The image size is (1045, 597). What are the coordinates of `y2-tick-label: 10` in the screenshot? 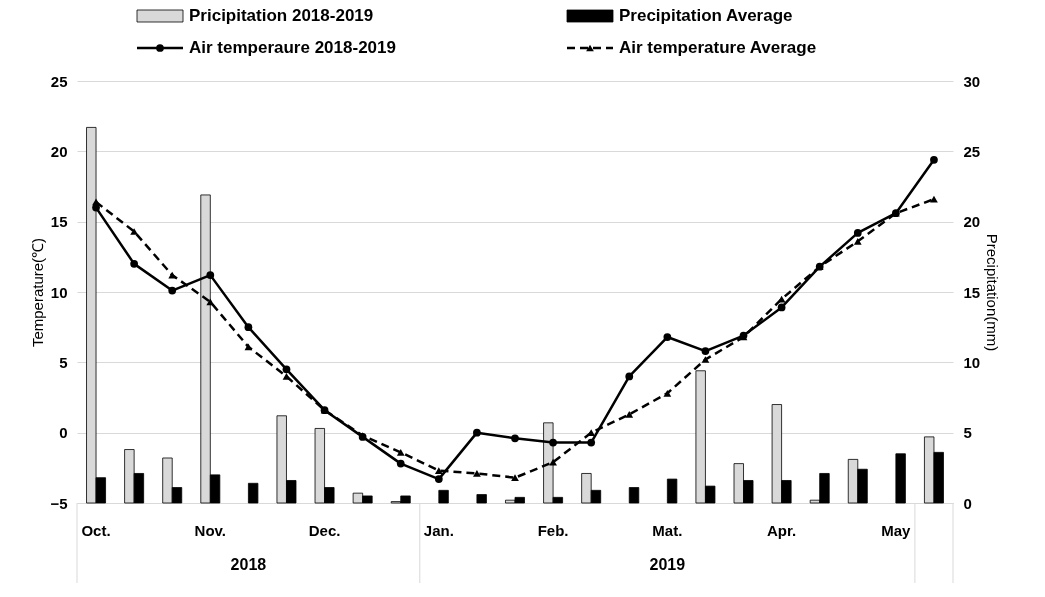 It's located at (972, 362).